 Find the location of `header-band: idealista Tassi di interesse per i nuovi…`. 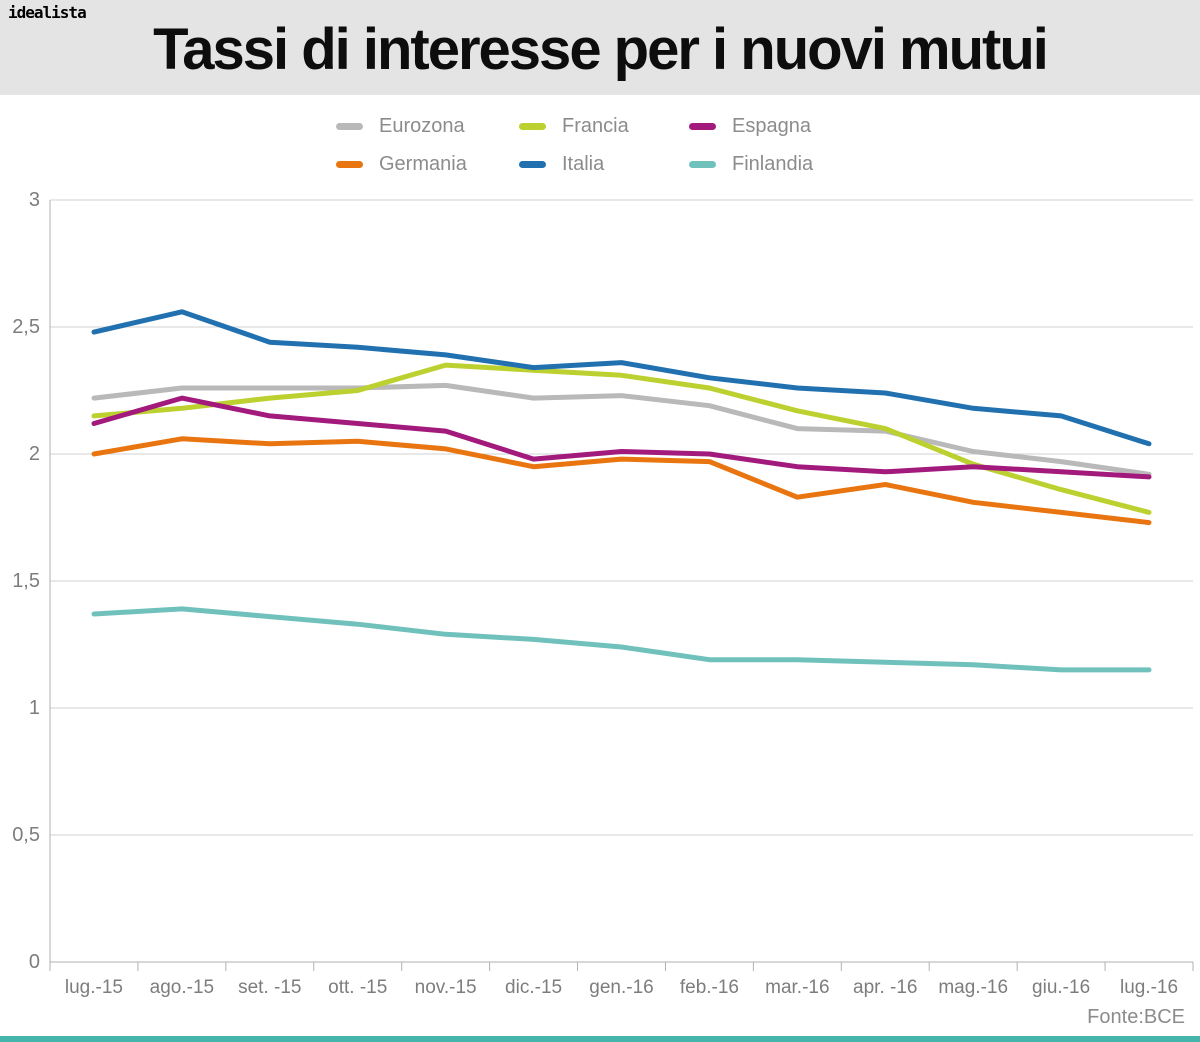

header-band: idealista Tassi di interesse per i nuovi… is located at coordinates (600, 47).